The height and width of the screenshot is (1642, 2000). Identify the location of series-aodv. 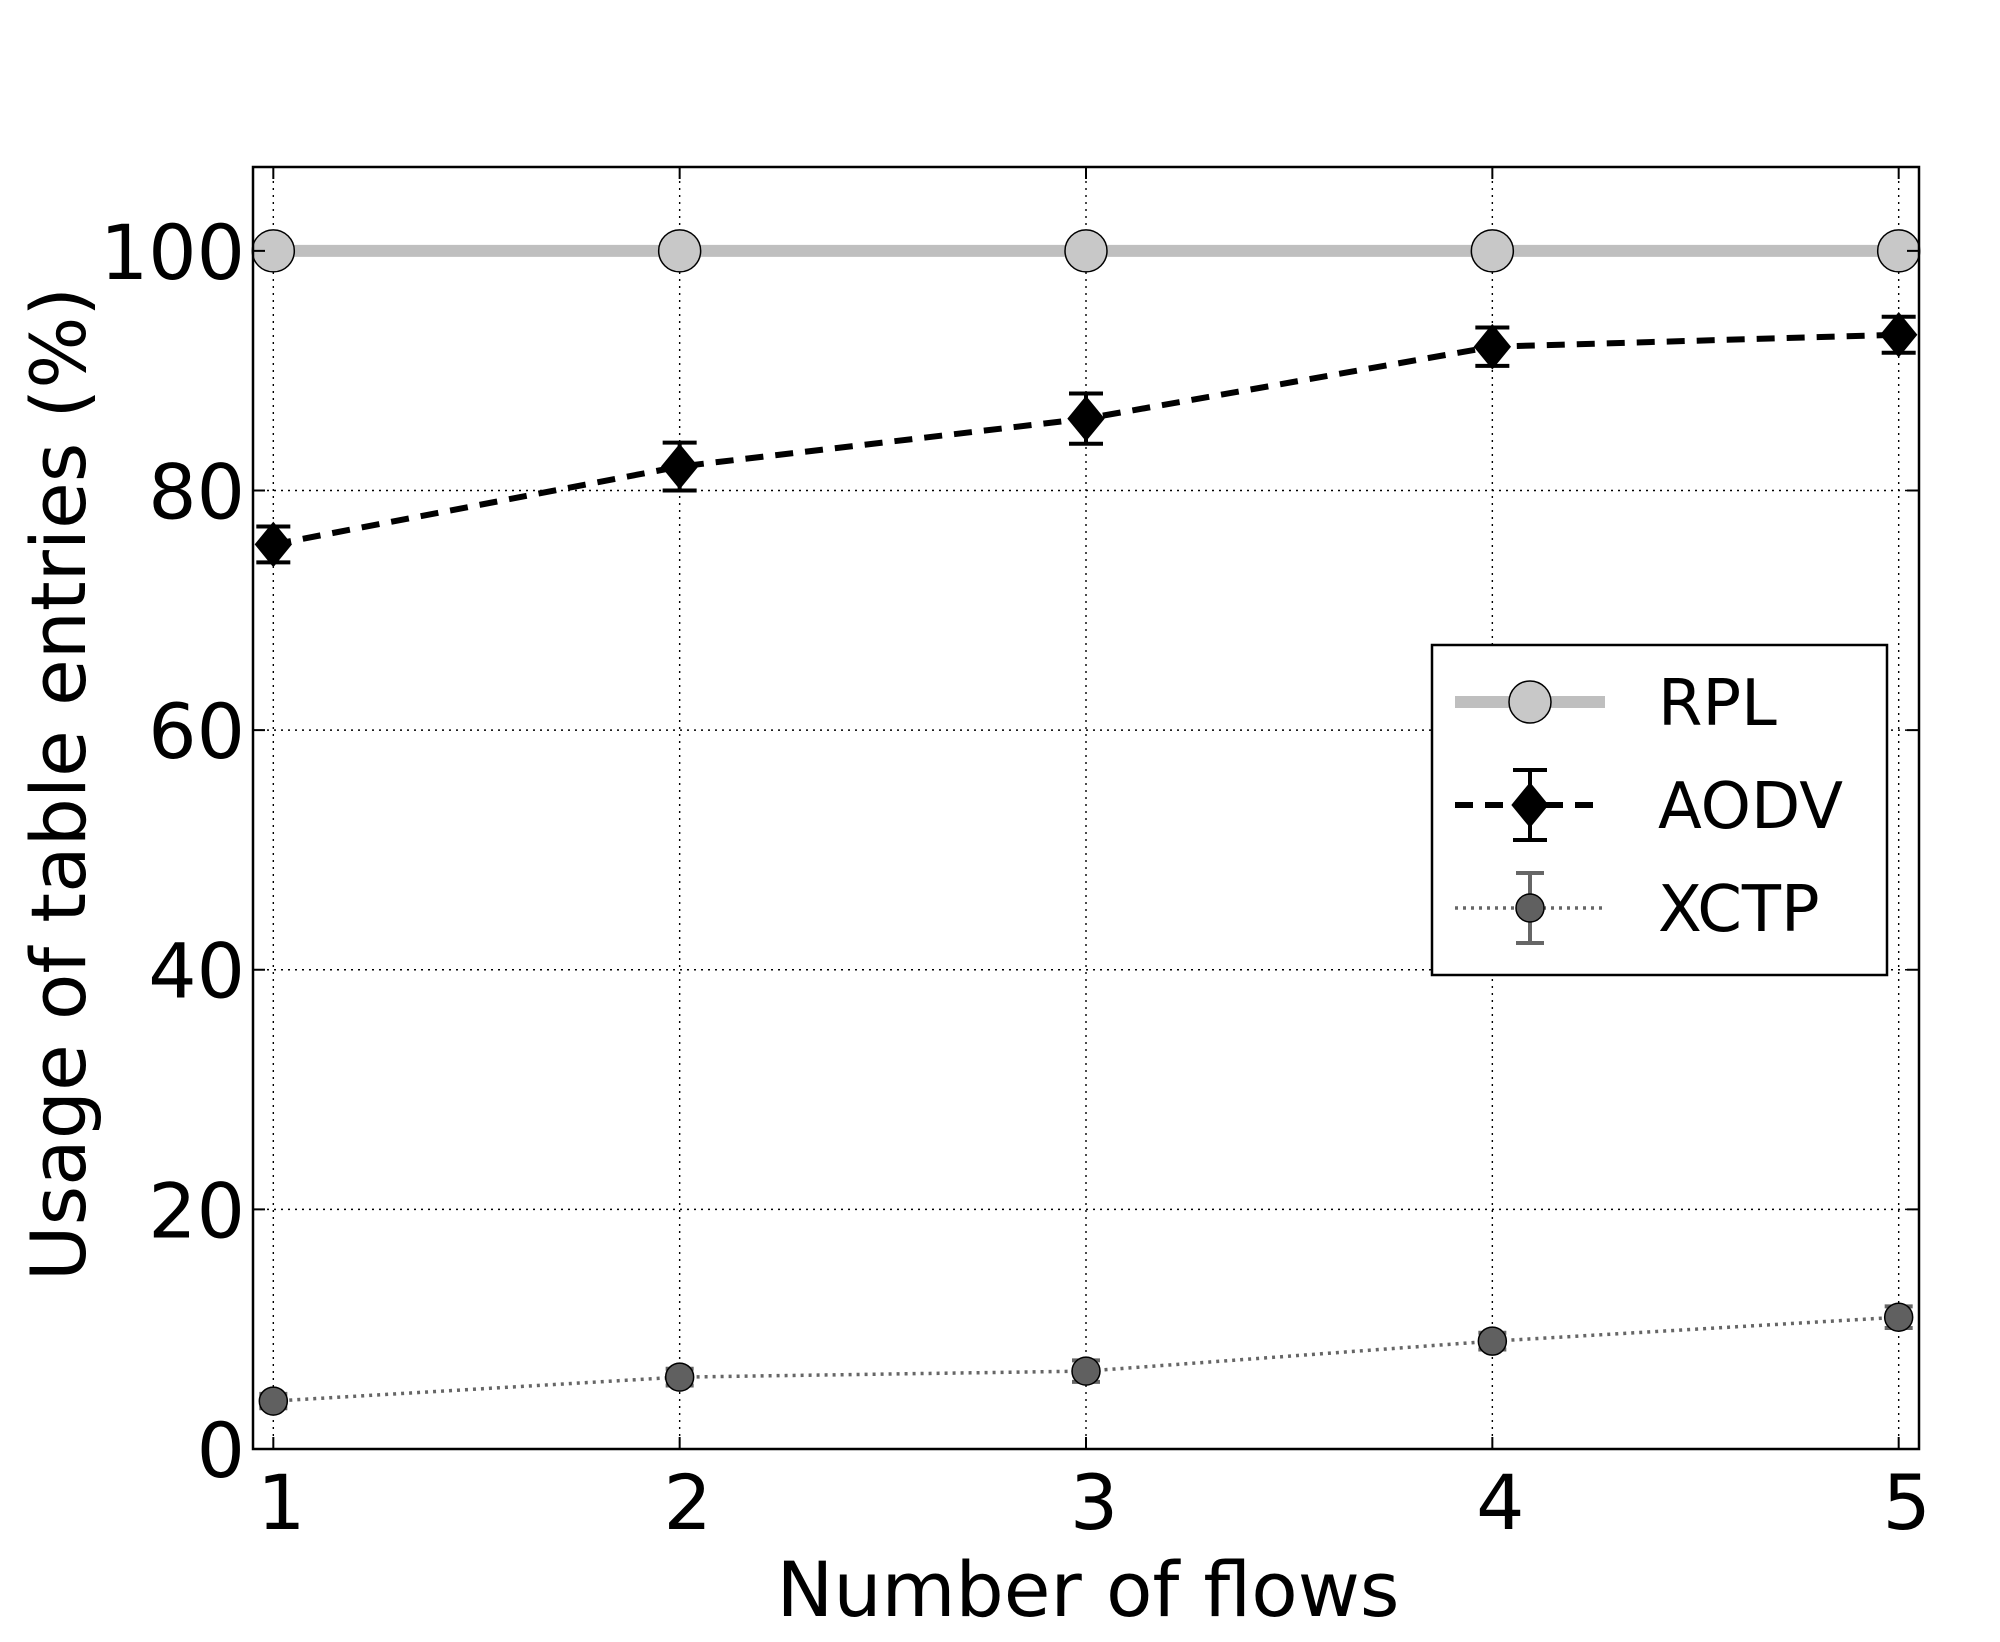
(1086, 439).